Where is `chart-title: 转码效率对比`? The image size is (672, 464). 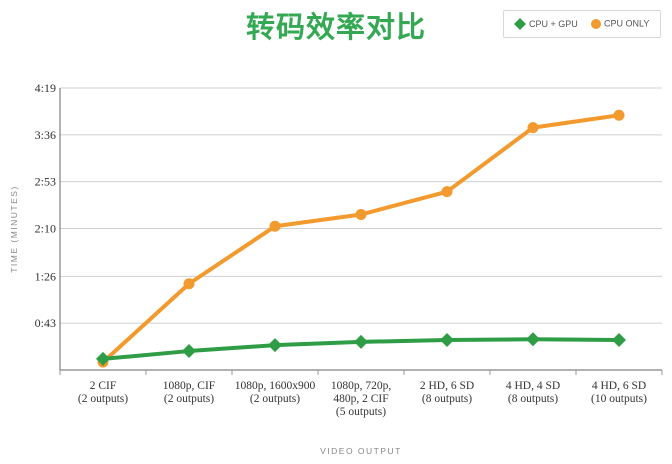 chart-title: 转码效率对比 is located at coordinates (335, 27).